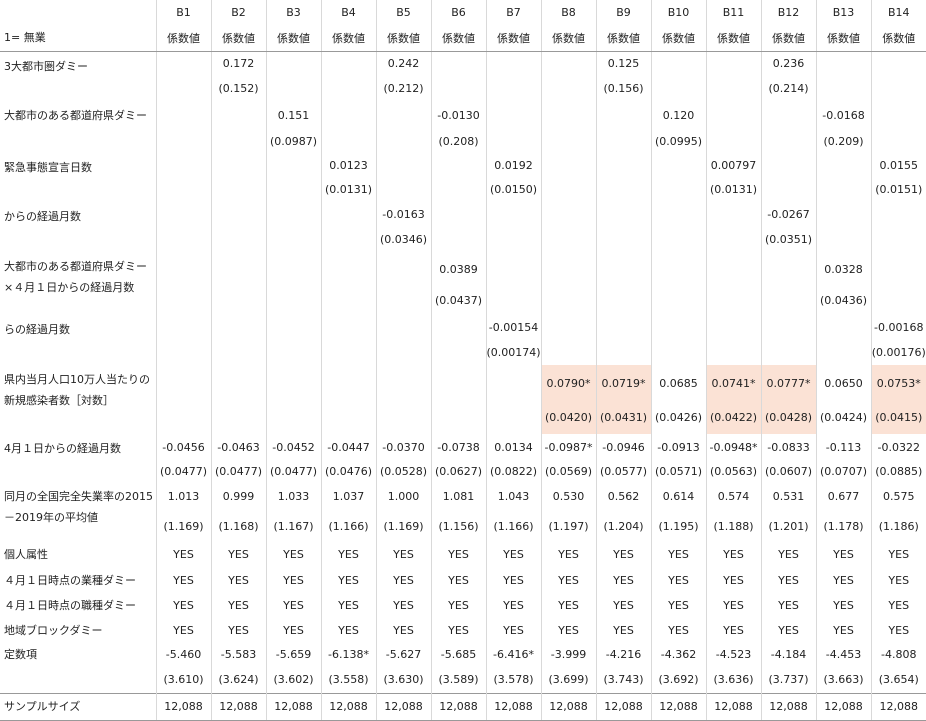 The width and height of the screenshot is (926, 721). What do you see at coordinates (349, 526) in the screenshot?
I see `se-cell: (1.166)` at bounding box center [349, 526].